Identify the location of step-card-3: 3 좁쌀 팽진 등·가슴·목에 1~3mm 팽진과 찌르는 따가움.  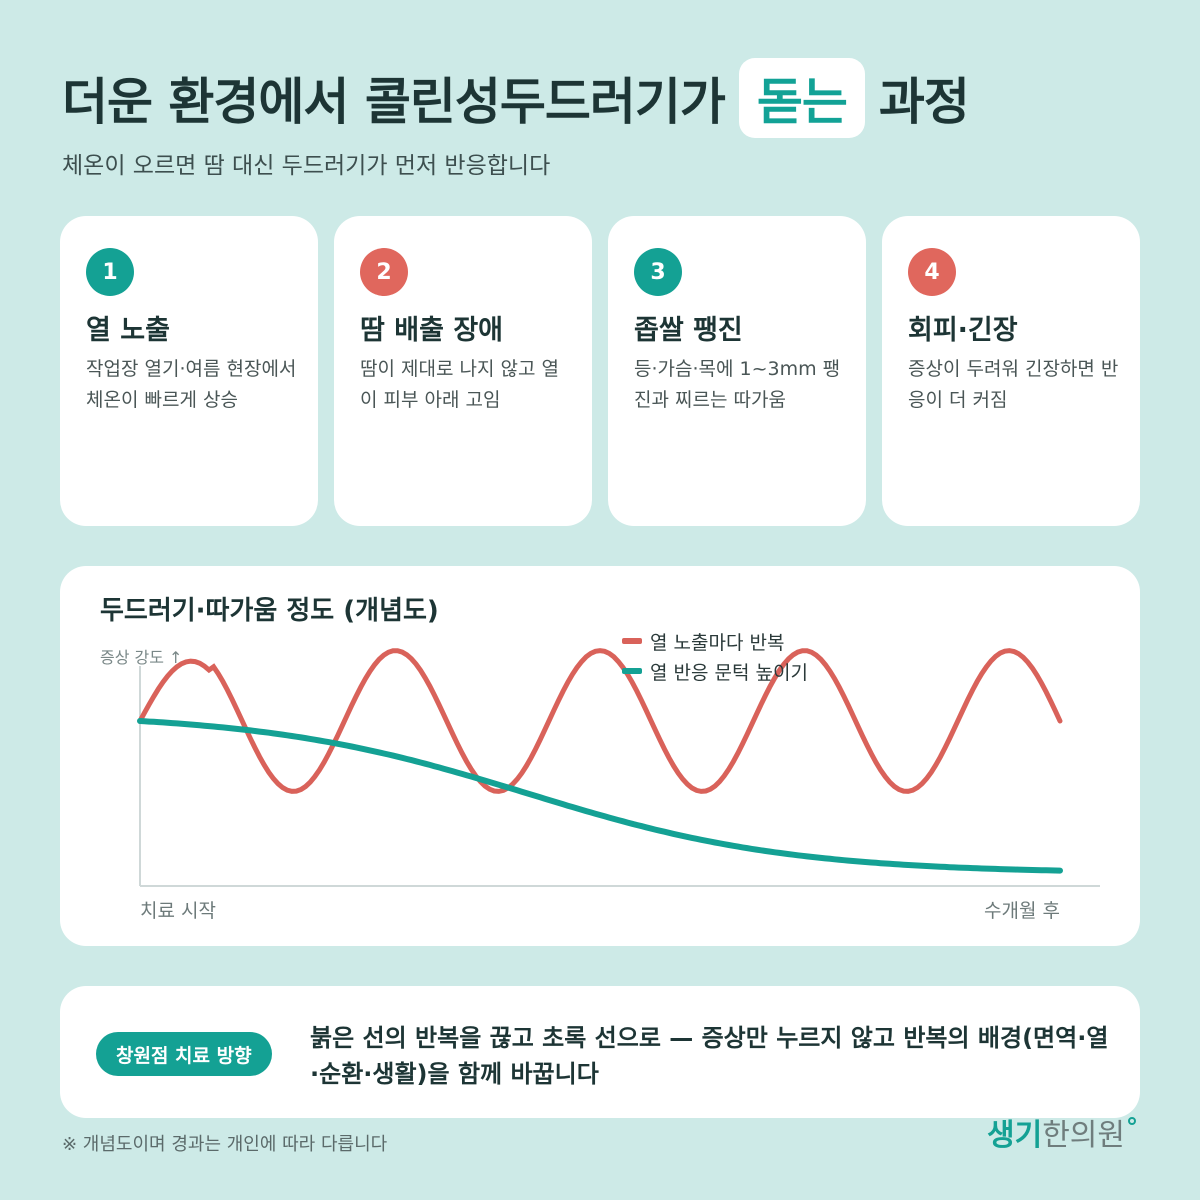
(737, 371).